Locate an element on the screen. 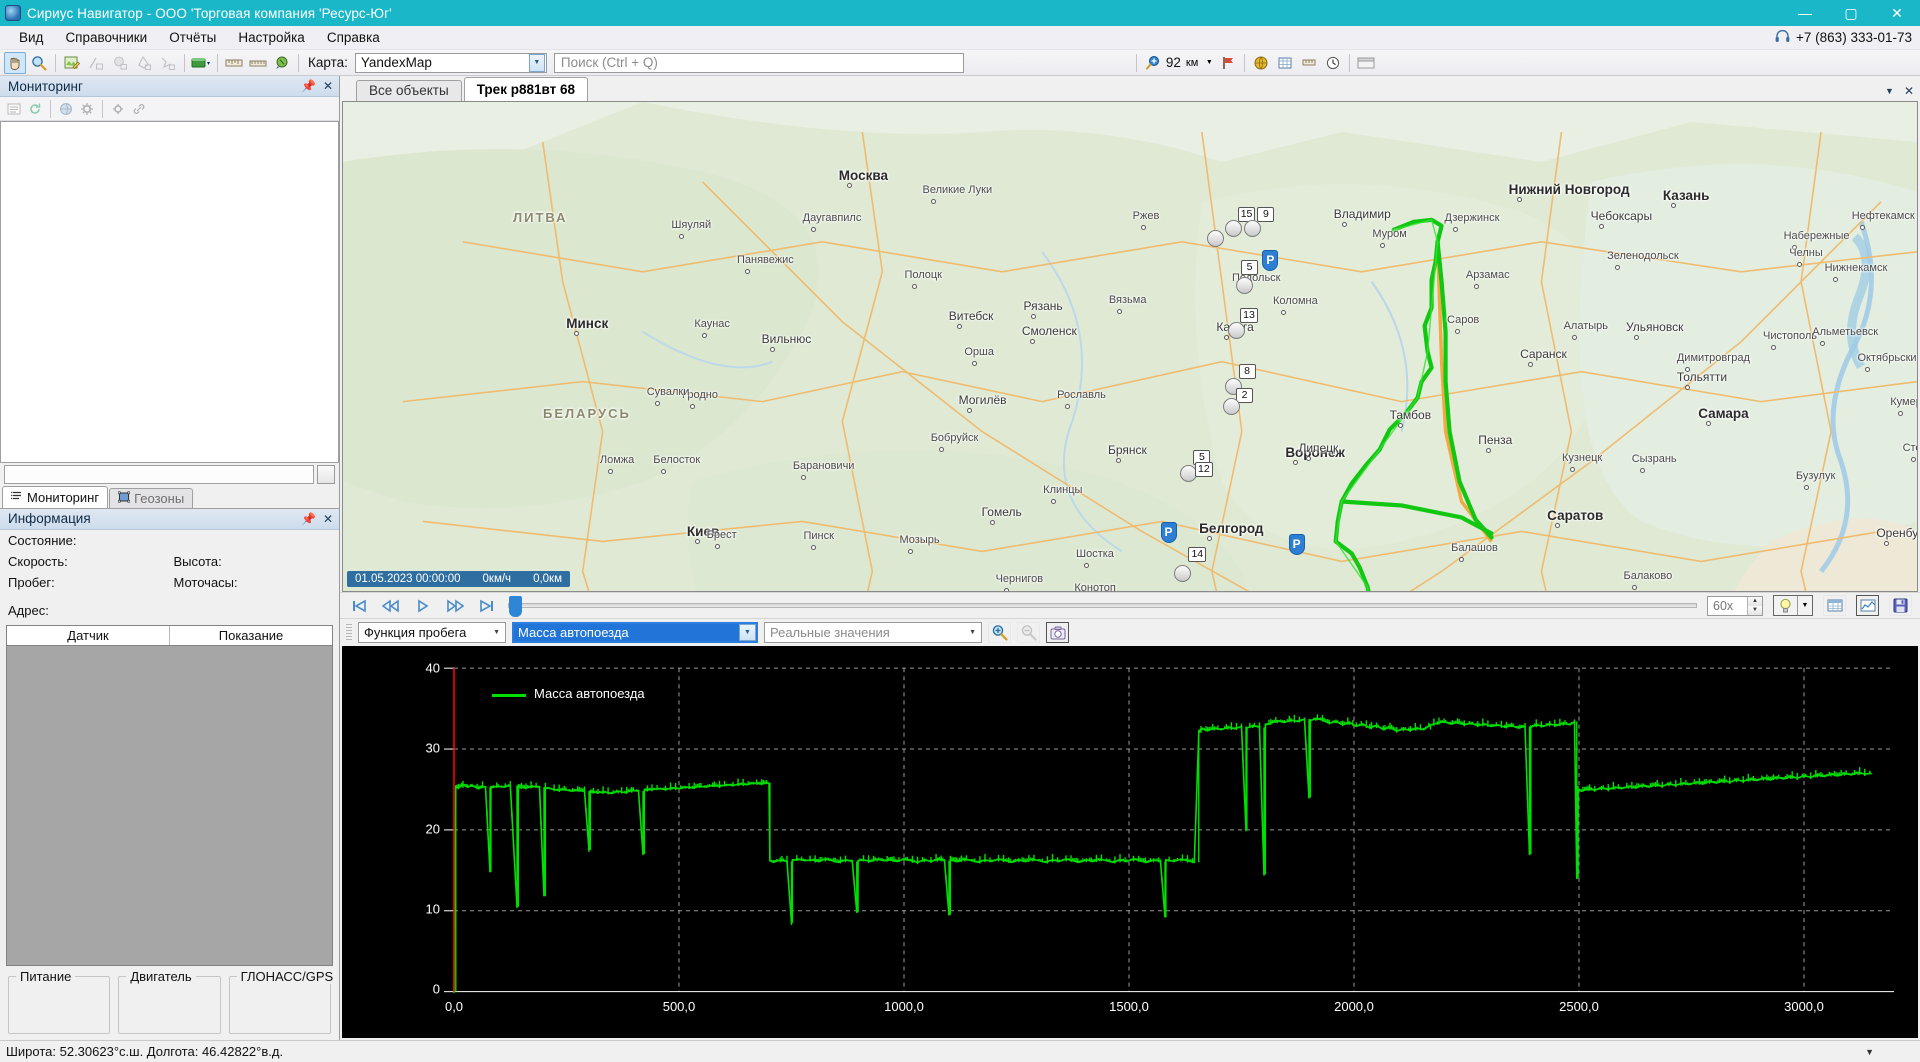 The height and width of the screenshot is (1062, 1920). zoom-value: 92 is located at coordinates (1173, 62).